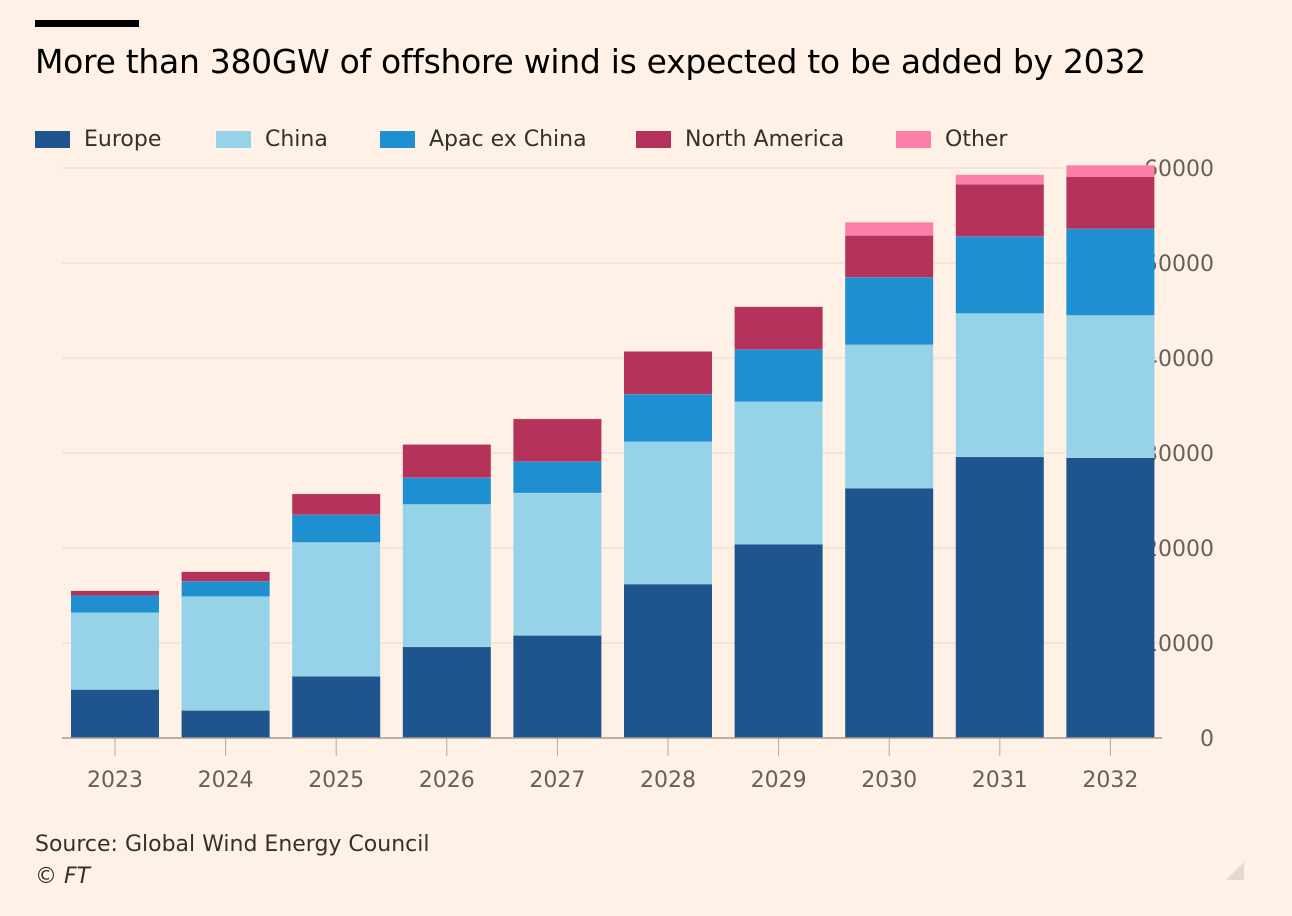 This screenshot has width=1292, height=916. I want to click on resize-corner-icon, so click(1235, 871).